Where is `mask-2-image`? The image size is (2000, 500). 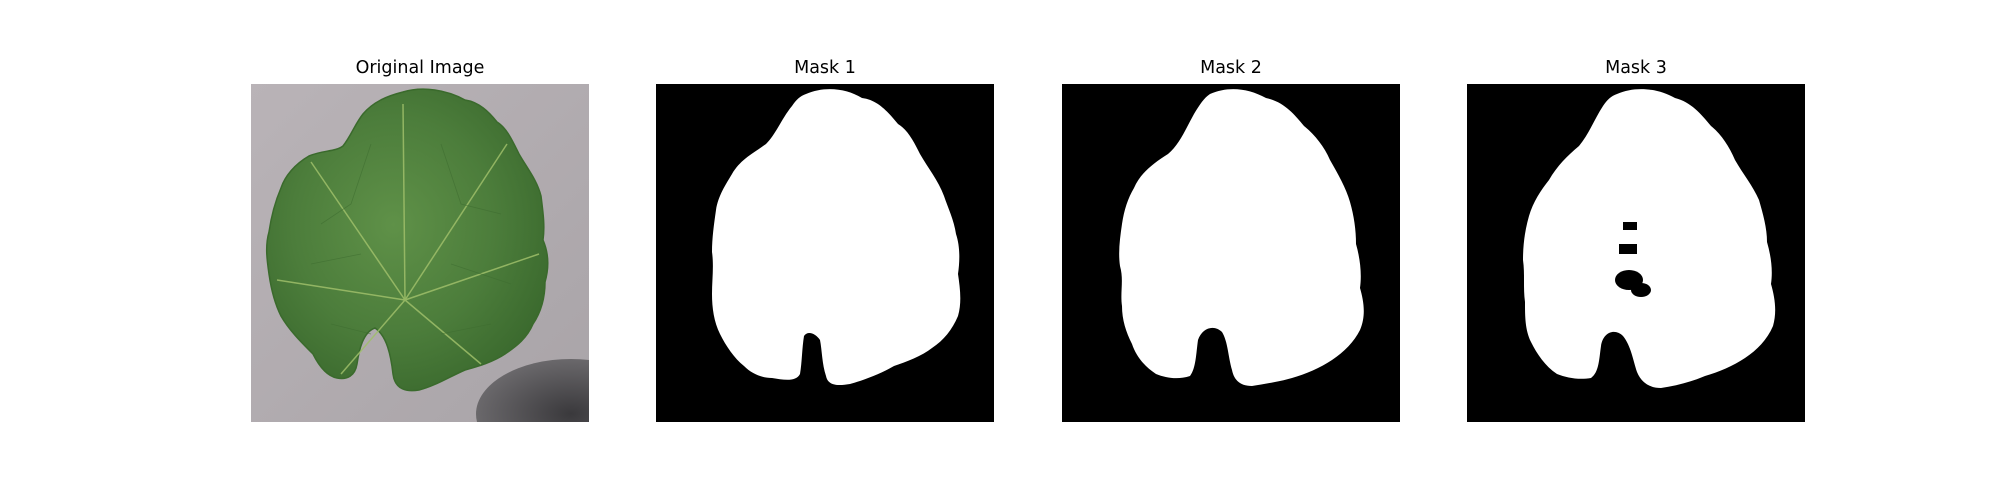 mask-2-image is located at coordinates (1231, 253).